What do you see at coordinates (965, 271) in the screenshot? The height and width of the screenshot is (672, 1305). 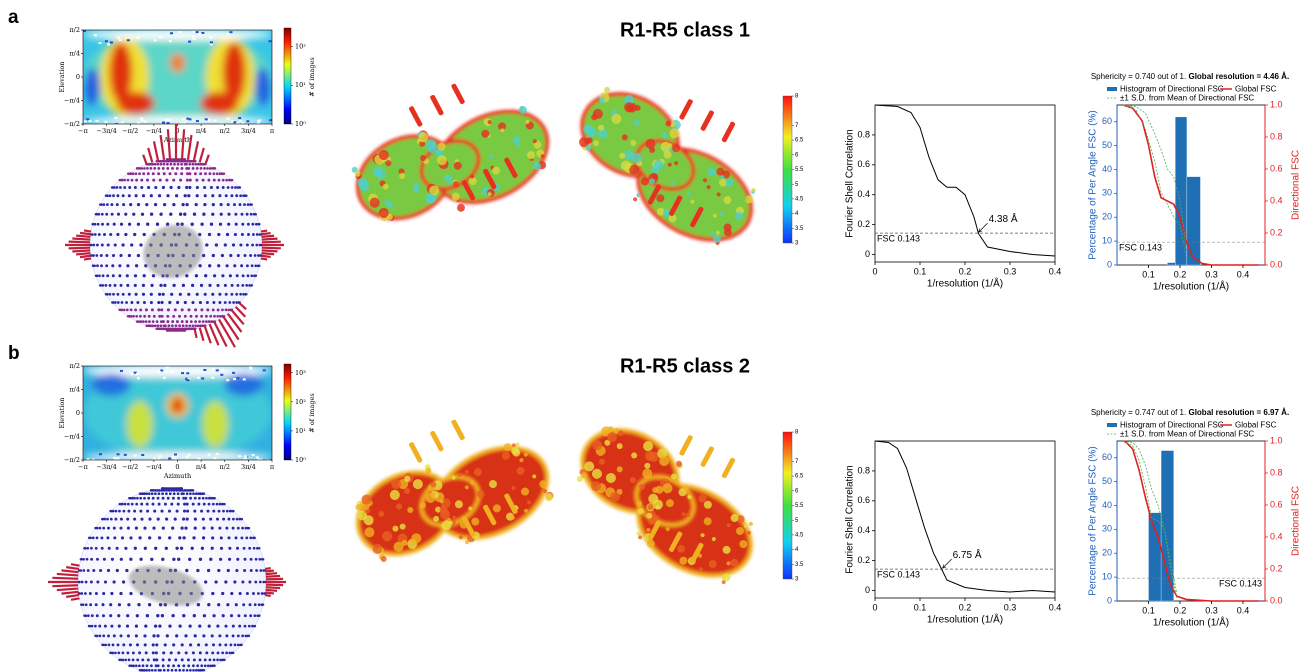 I see `x-tick-label: 0.2` at bounding box center [965, 271].